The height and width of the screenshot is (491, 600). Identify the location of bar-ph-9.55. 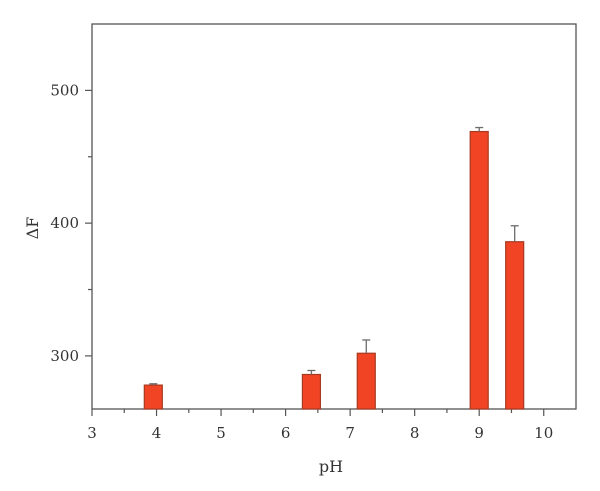
(515, 325).